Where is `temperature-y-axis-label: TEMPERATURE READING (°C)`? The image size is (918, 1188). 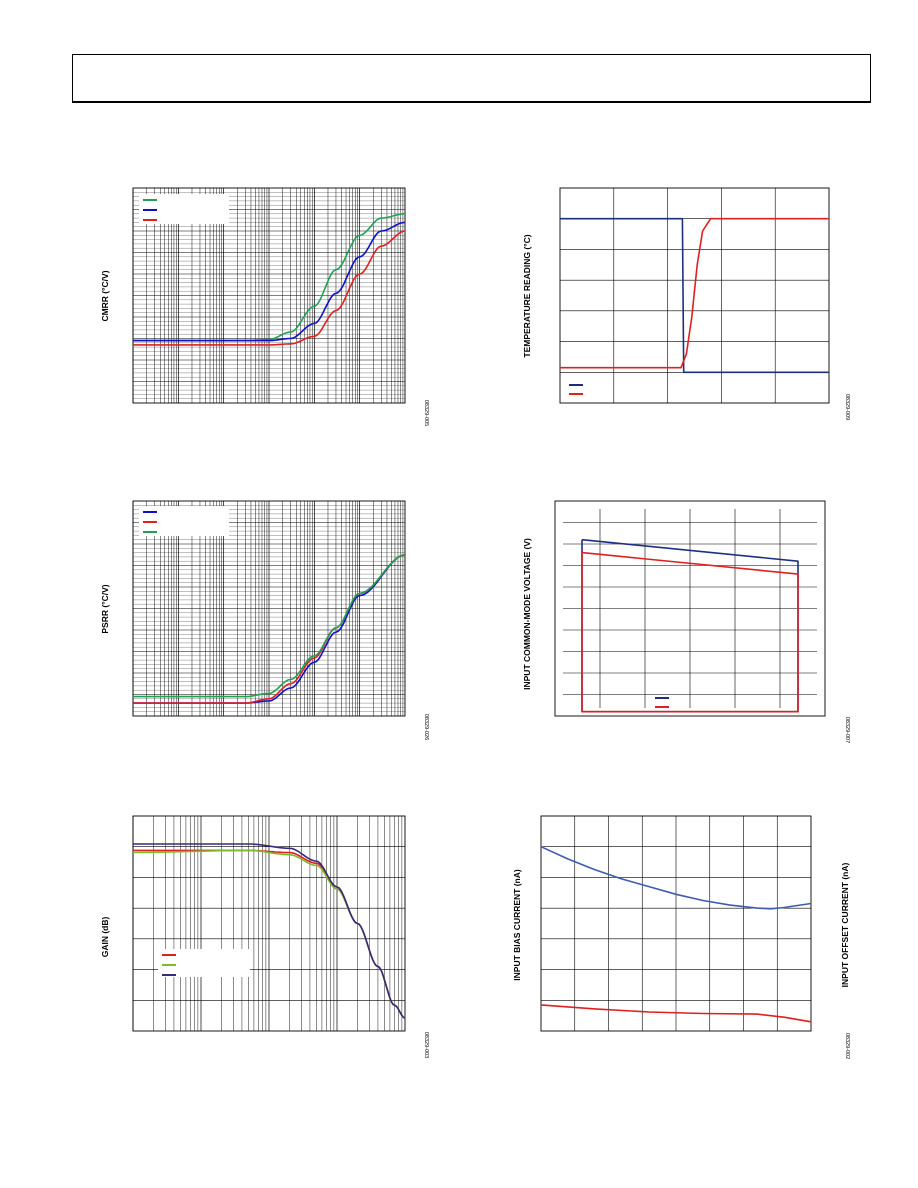 temperature-y-axis-label: TEMPERATURE READING (°C) is located at coordinates (527, 295).